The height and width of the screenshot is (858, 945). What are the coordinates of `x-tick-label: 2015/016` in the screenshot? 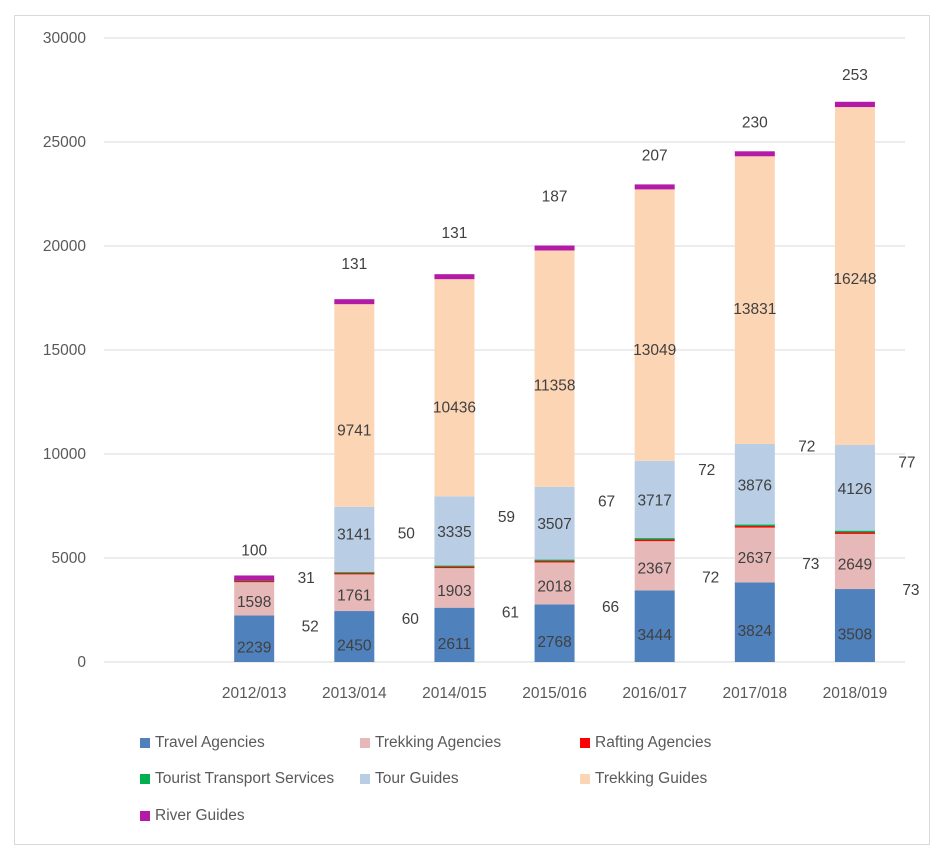 It's located at (554, 693).